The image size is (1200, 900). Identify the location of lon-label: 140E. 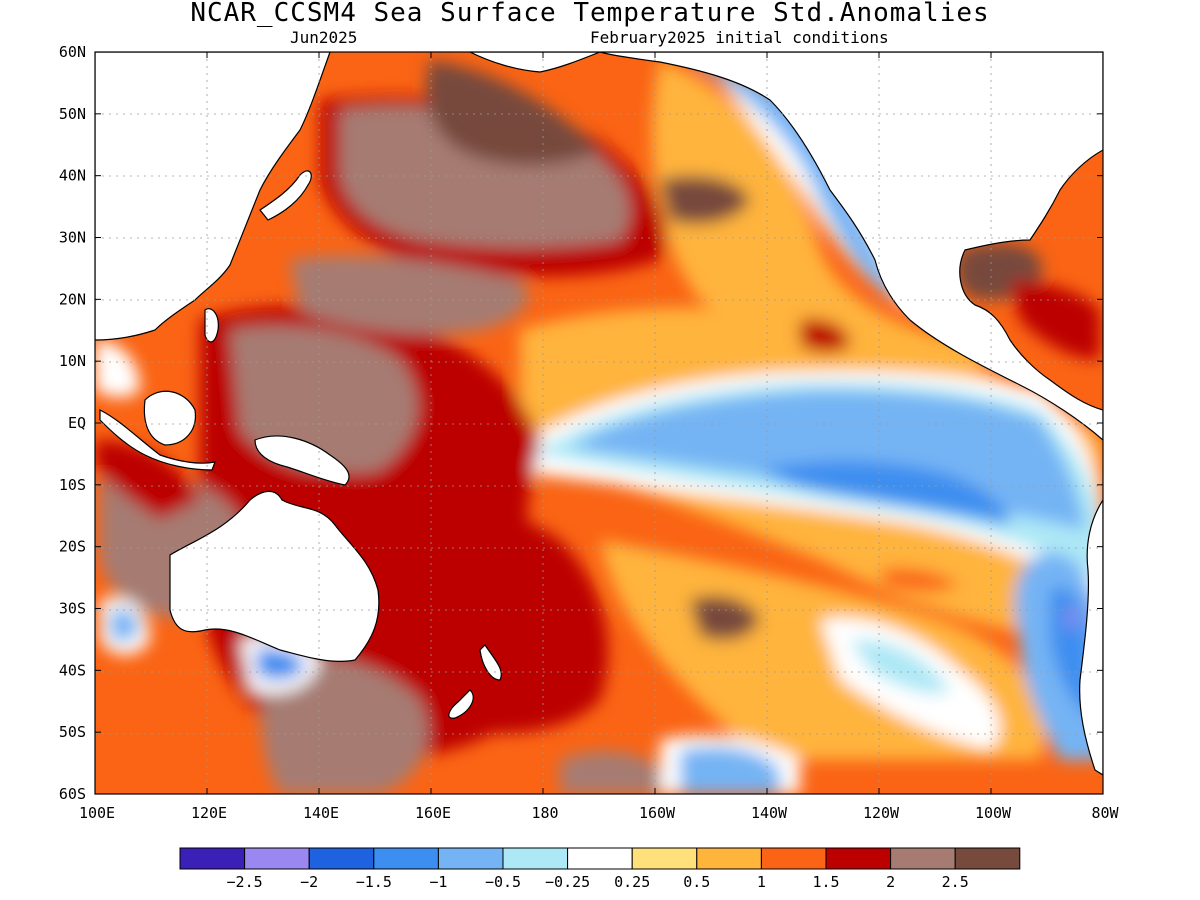
(321, 813).